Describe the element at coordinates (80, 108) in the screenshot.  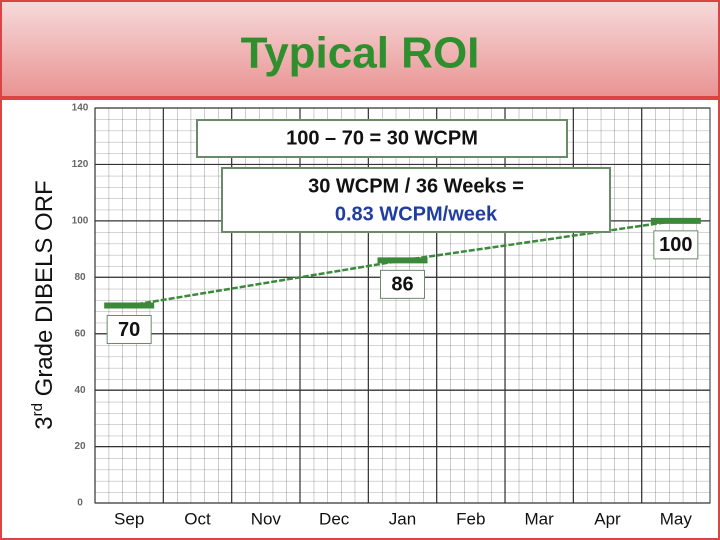
I see `y-tick-label: 140` at that location.